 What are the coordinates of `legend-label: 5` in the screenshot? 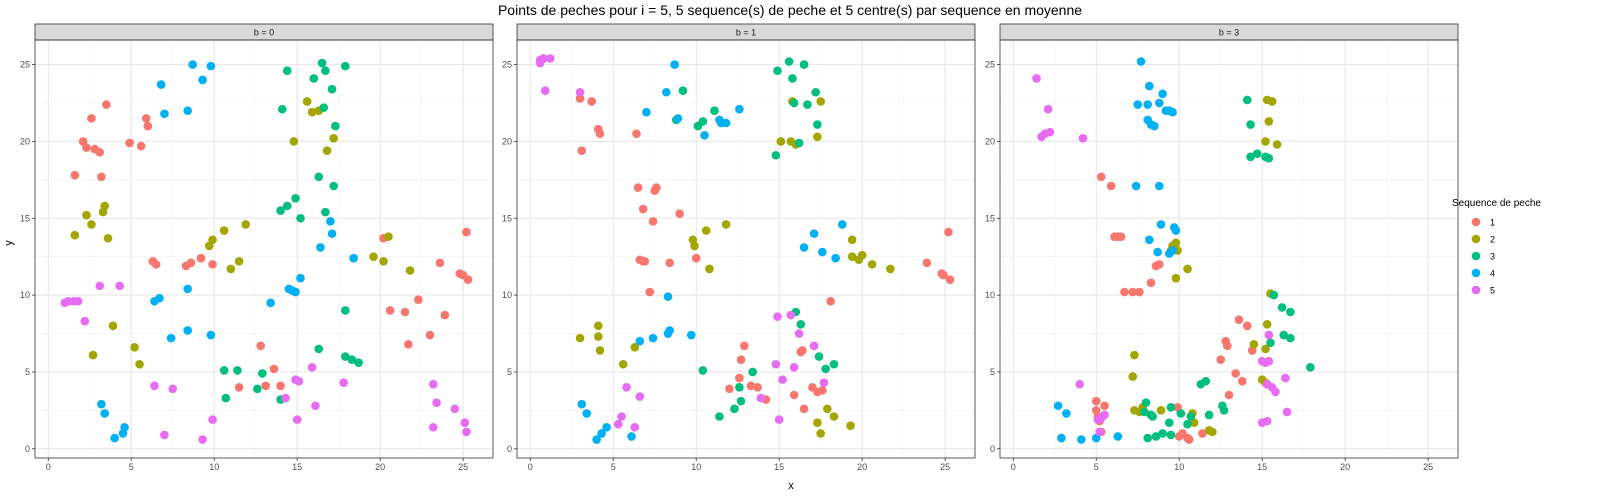 It's located at (1492, 291).